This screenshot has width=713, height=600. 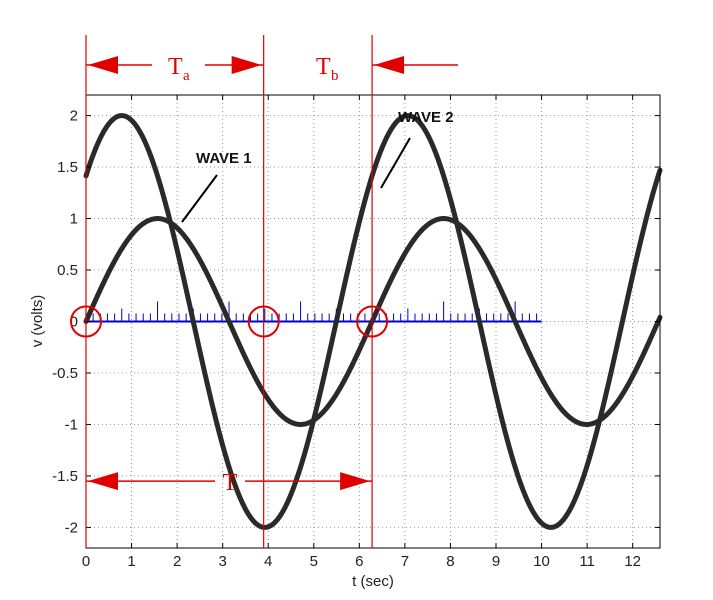 I want to click on y-tick-label: 2, so click(x=74, y=116).